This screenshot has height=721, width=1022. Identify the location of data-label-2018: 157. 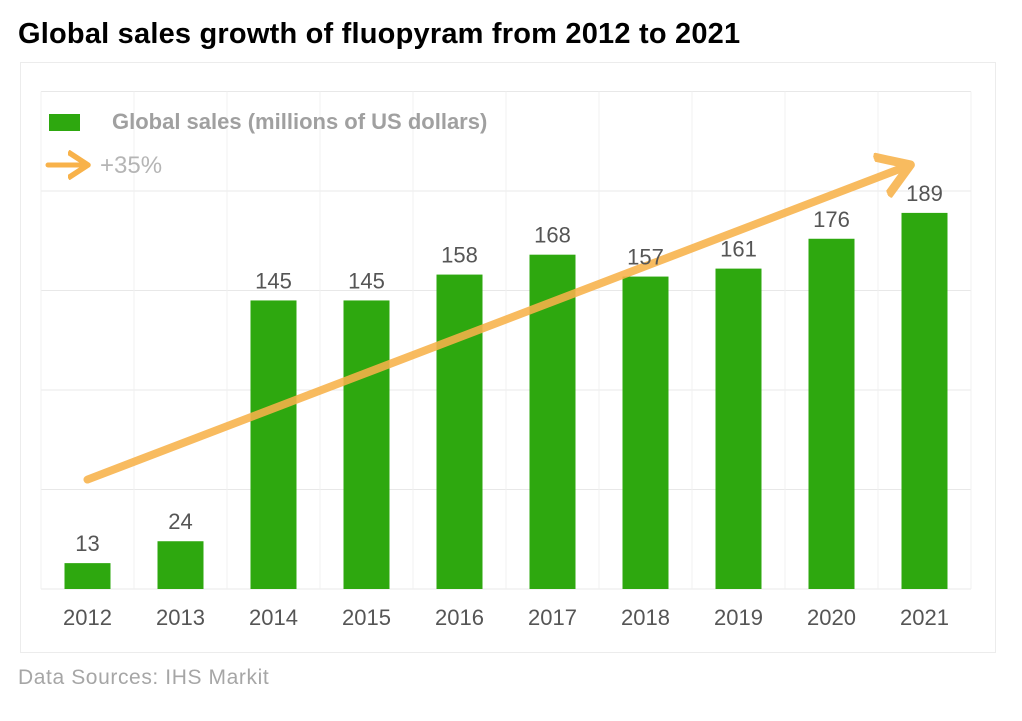
(645, 257).